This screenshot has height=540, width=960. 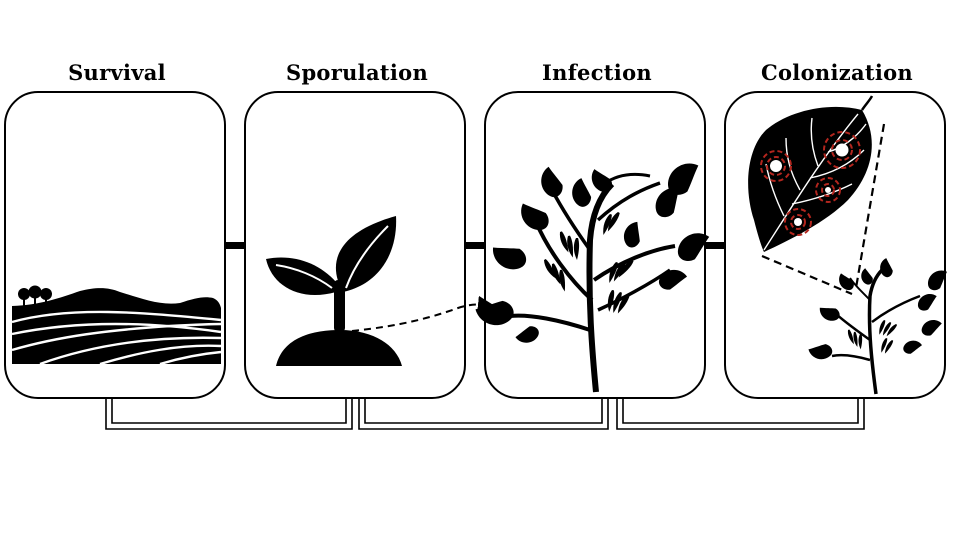 I want to click on zoom-lines, so click(x=823, y=209).